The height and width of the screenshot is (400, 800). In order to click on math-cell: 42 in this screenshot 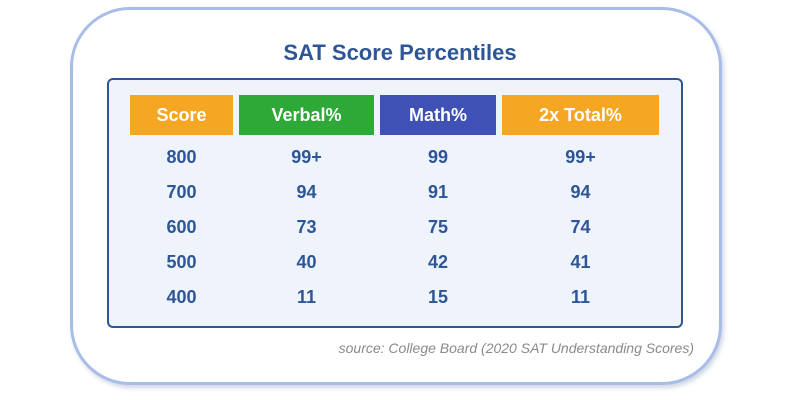, I will do `click(438, 262)`.